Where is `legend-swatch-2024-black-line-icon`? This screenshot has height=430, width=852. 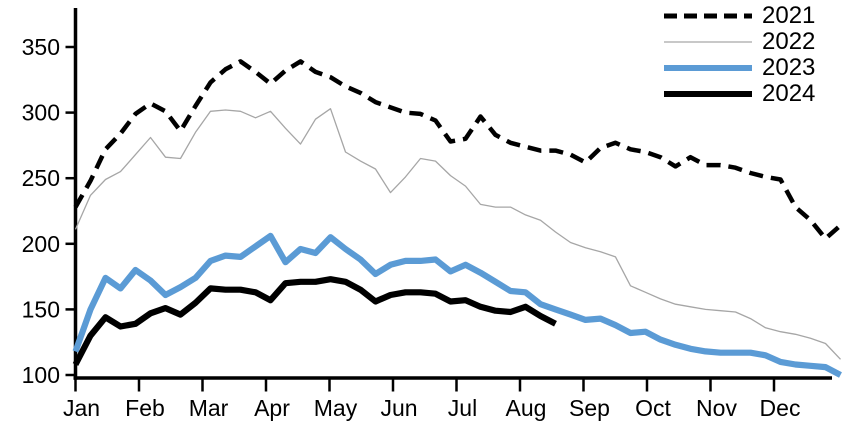
legend-swatch-2024-black-line-icon is located at coordinates (708, 94).